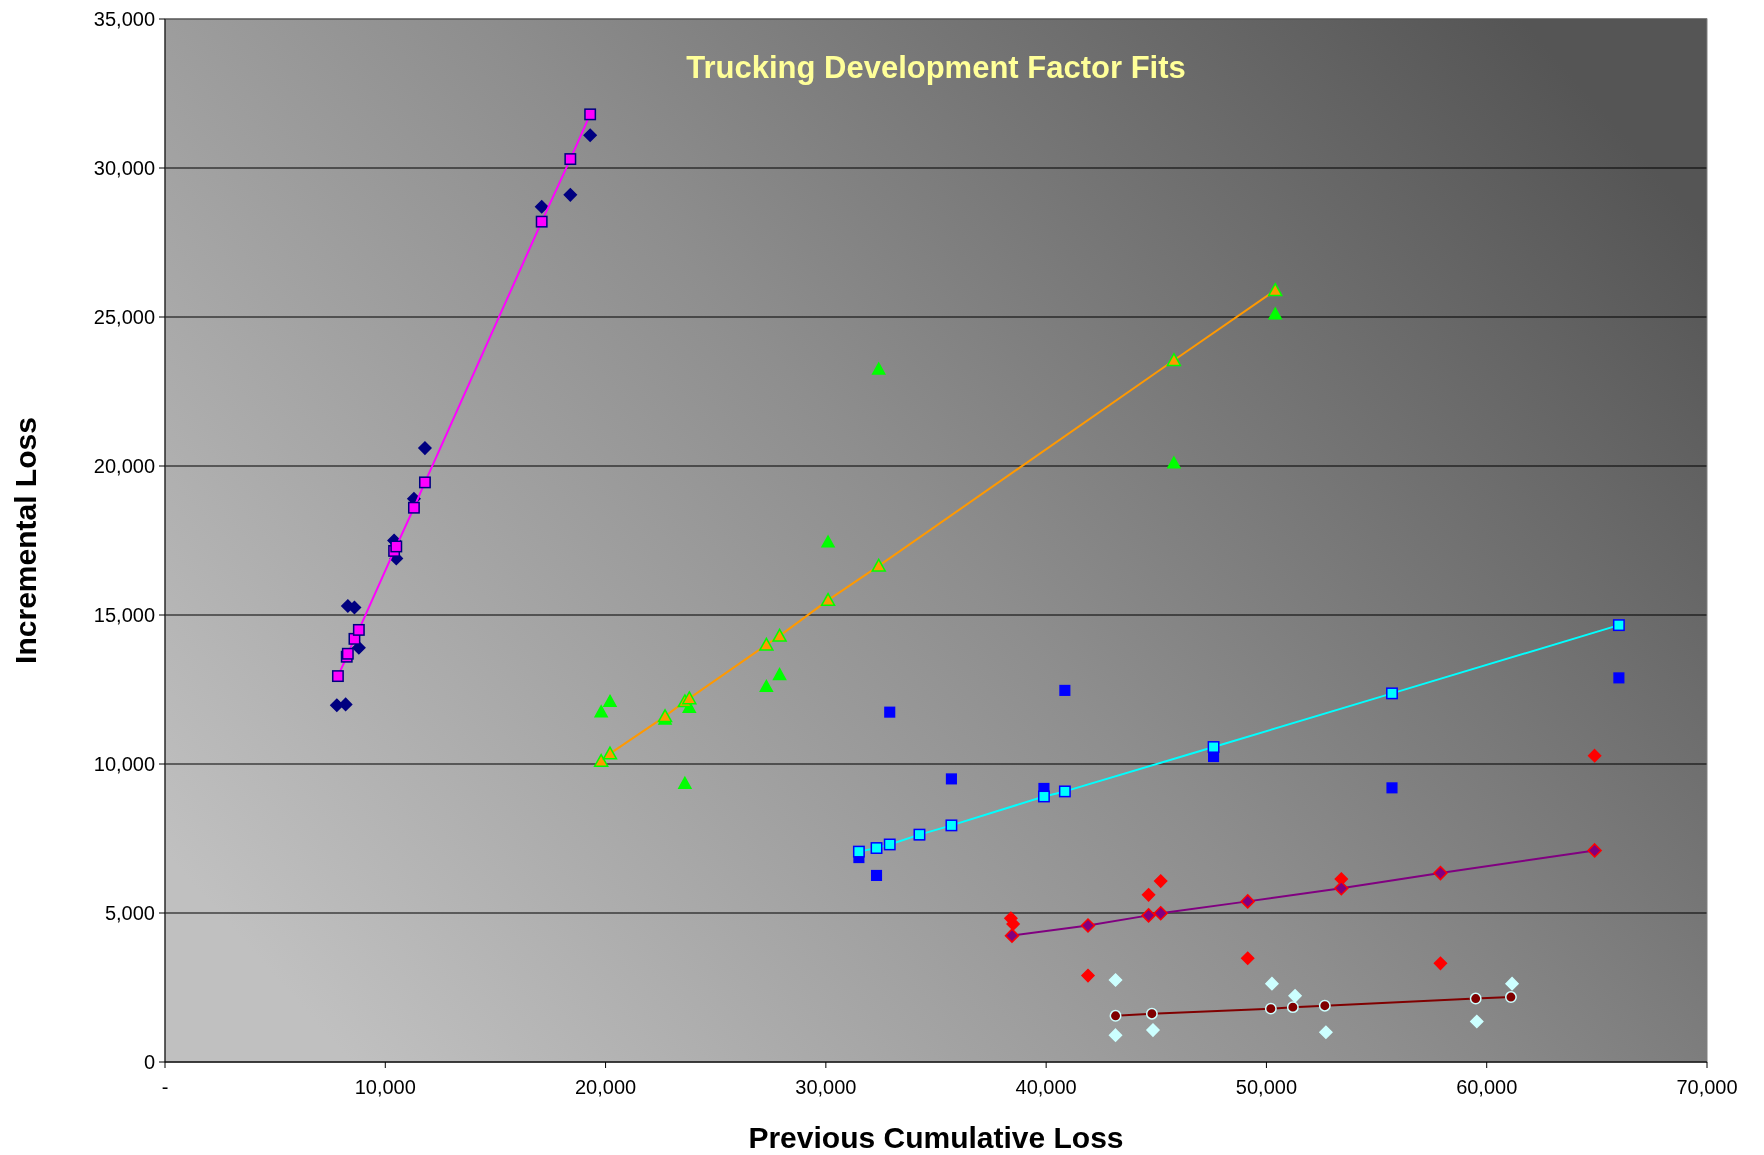 The width and height of the screenshot is (1764, 1155). Describe the element at coordinates (1707, 1087) in the screenshot. I see `x-tick-label: 70,000` at that location.